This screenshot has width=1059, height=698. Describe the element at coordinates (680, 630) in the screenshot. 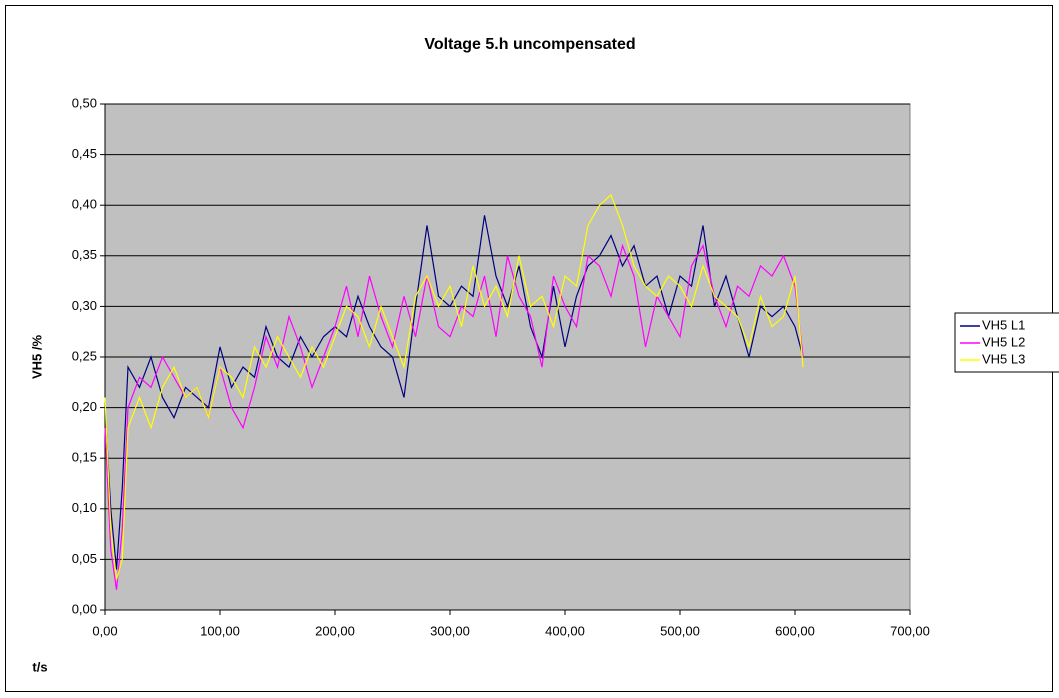

I see `x-tick-label: 500,00` at that location.